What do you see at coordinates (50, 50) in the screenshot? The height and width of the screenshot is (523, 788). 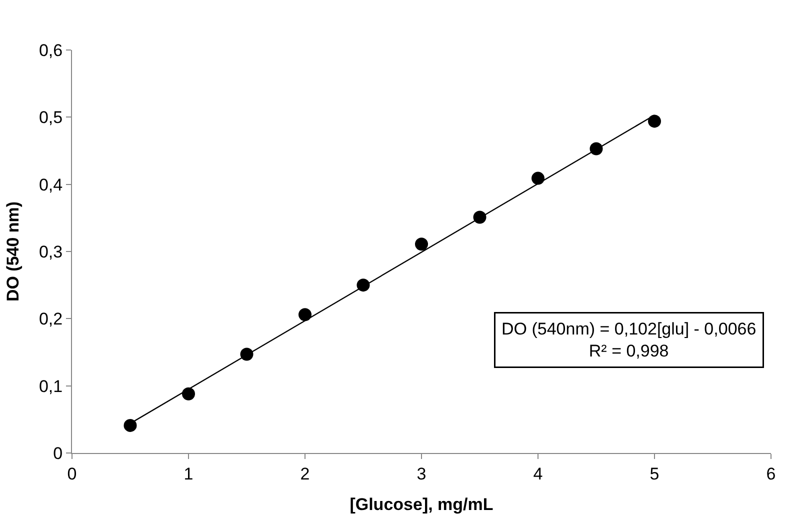 I see `y-tick-label: 0,6` at bounding box center [50, 50].